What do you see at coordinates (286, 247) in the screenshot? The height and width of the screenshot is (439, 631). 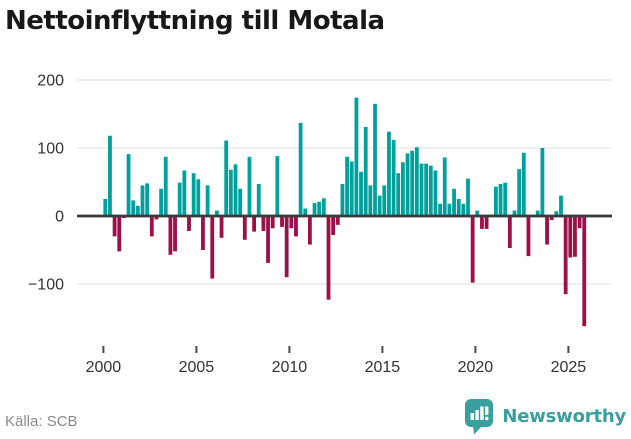 I see `bar-2009Q4` at bounding box center [286, 247].